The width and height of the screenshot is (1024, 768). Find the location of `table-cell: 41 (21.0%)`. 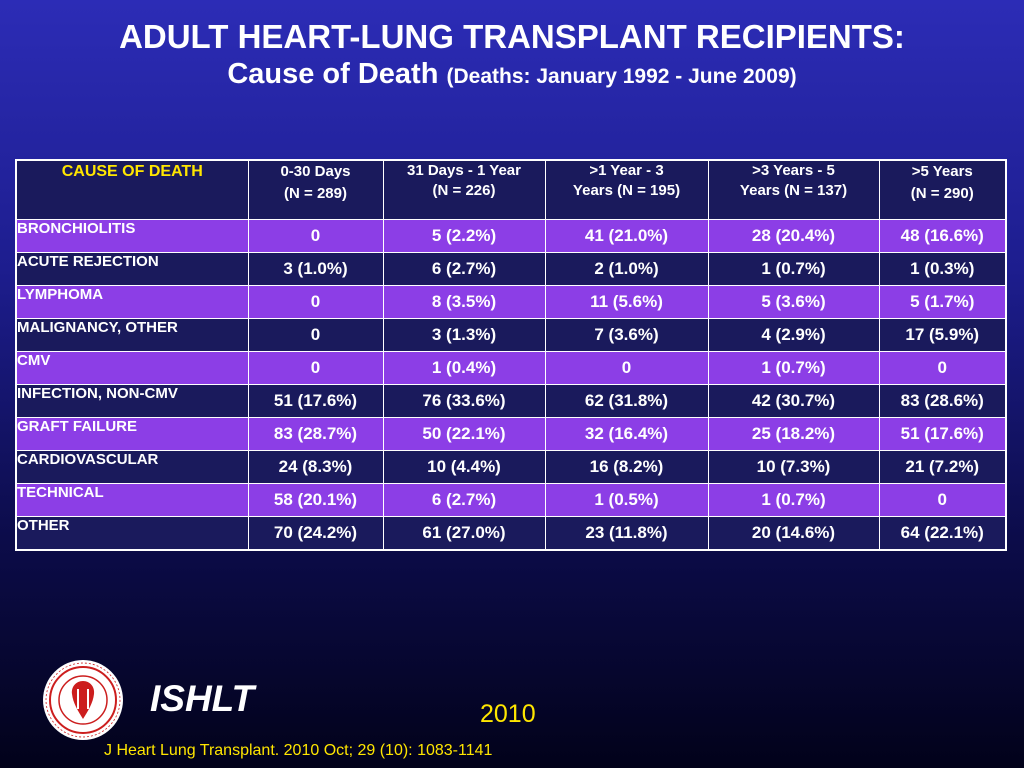

table-cell: 41 (21.0%) is located at coordinates (626, 236).